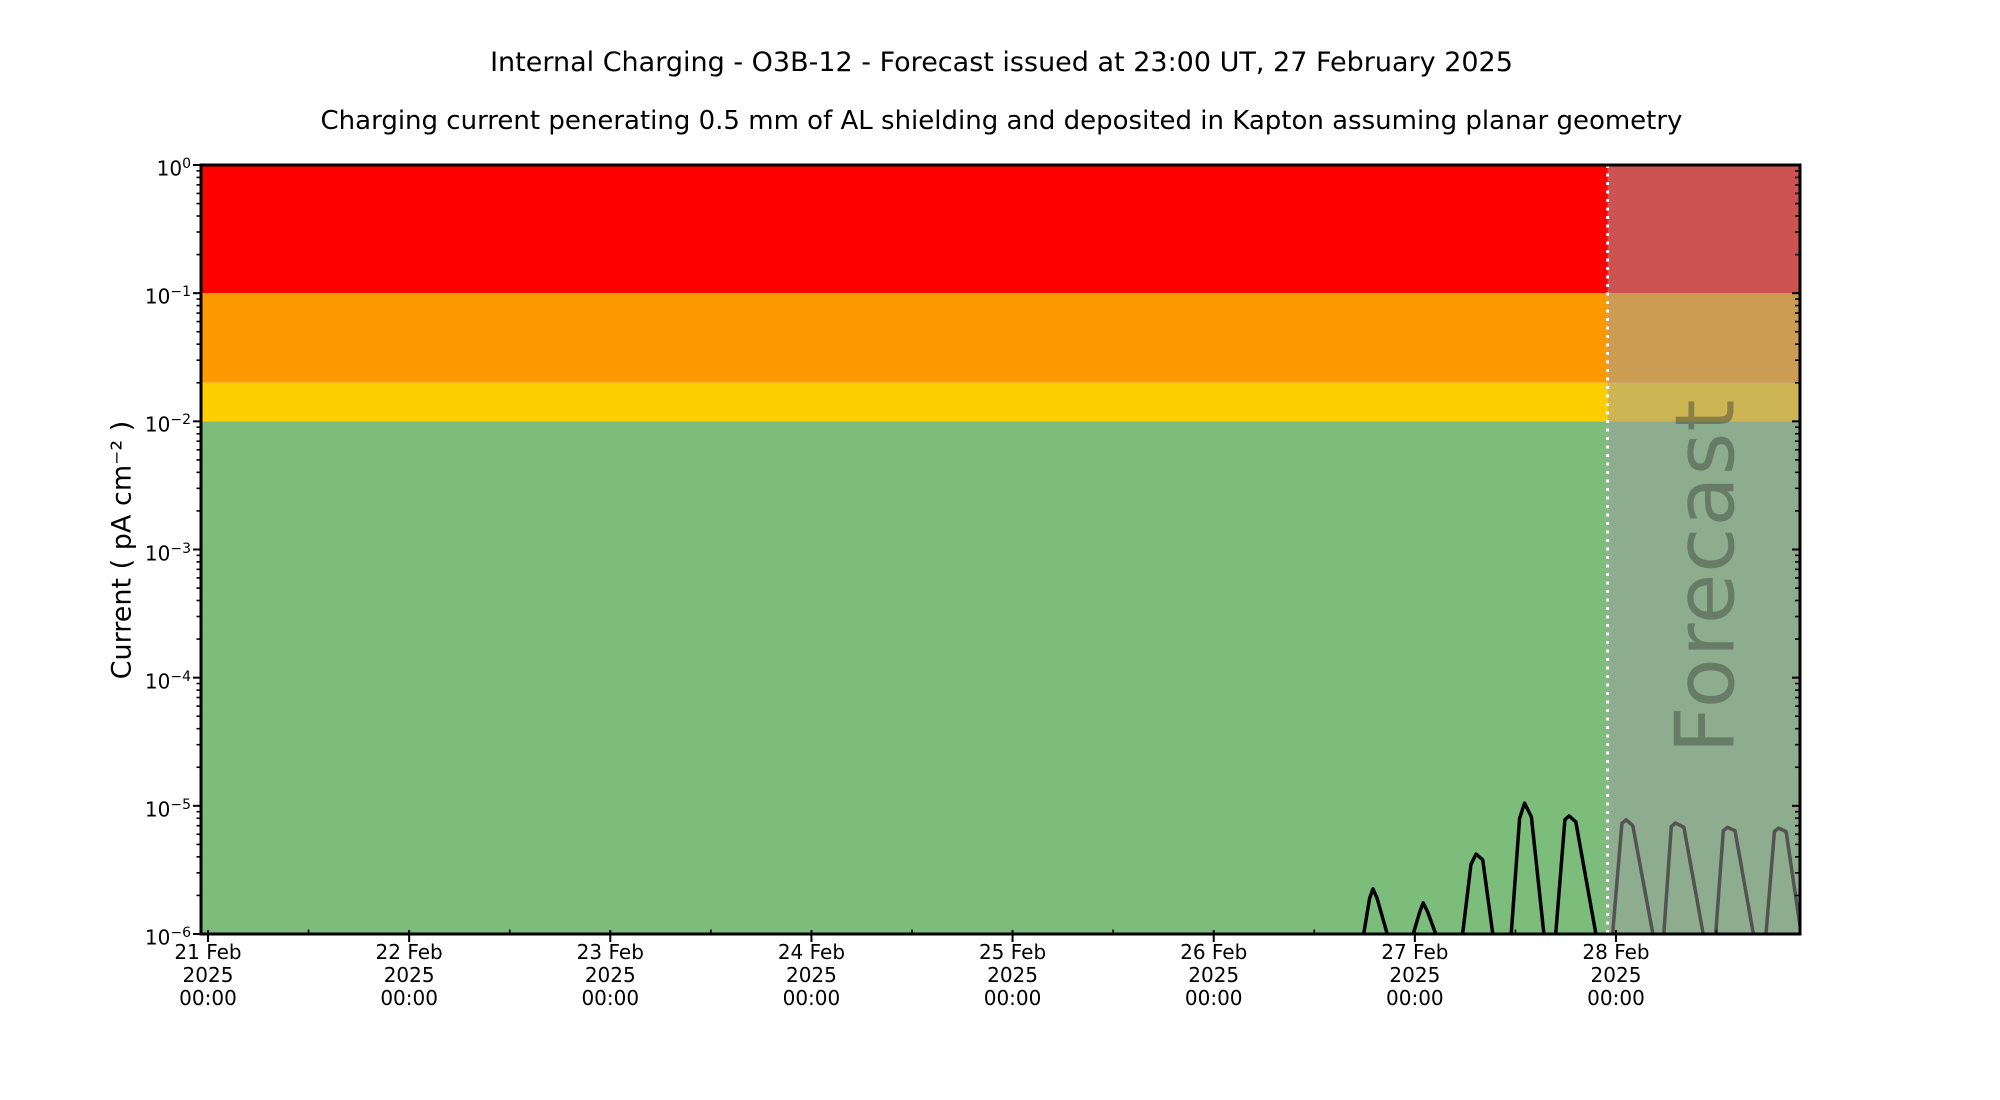 This screenshot has width=2000, height=1100. I want to click on band-yellow, so click(1000, 402).